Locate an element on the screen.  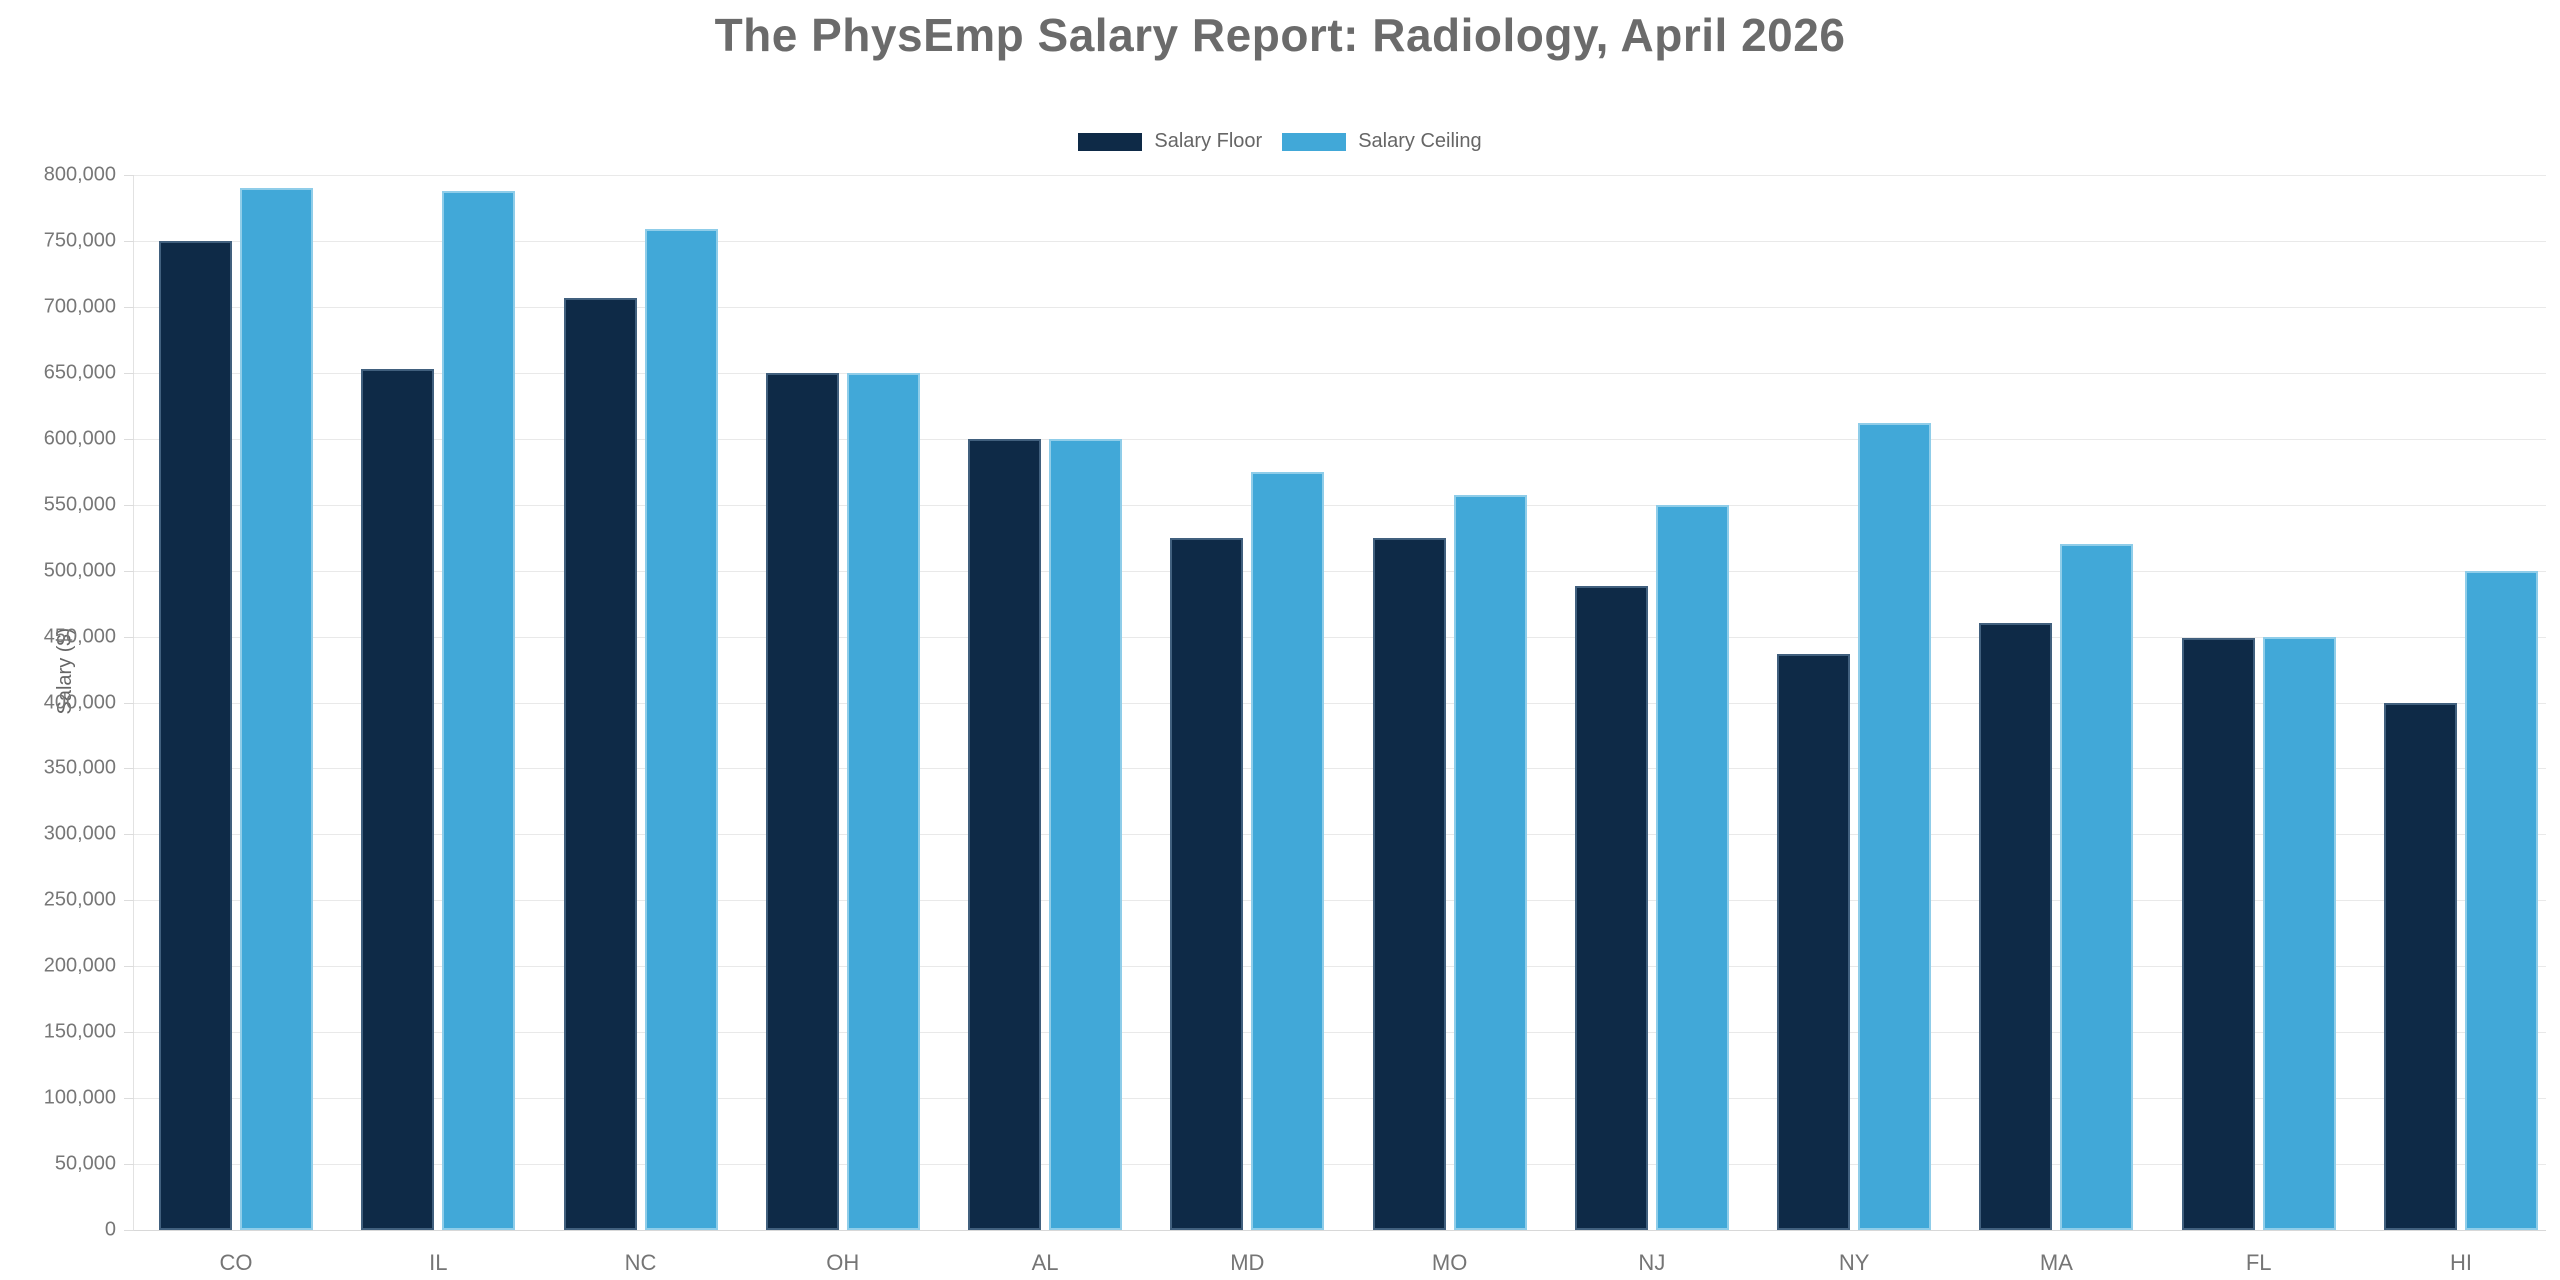
y-tick-label-400-000: 400,000 is located at coordinates (79, 702).